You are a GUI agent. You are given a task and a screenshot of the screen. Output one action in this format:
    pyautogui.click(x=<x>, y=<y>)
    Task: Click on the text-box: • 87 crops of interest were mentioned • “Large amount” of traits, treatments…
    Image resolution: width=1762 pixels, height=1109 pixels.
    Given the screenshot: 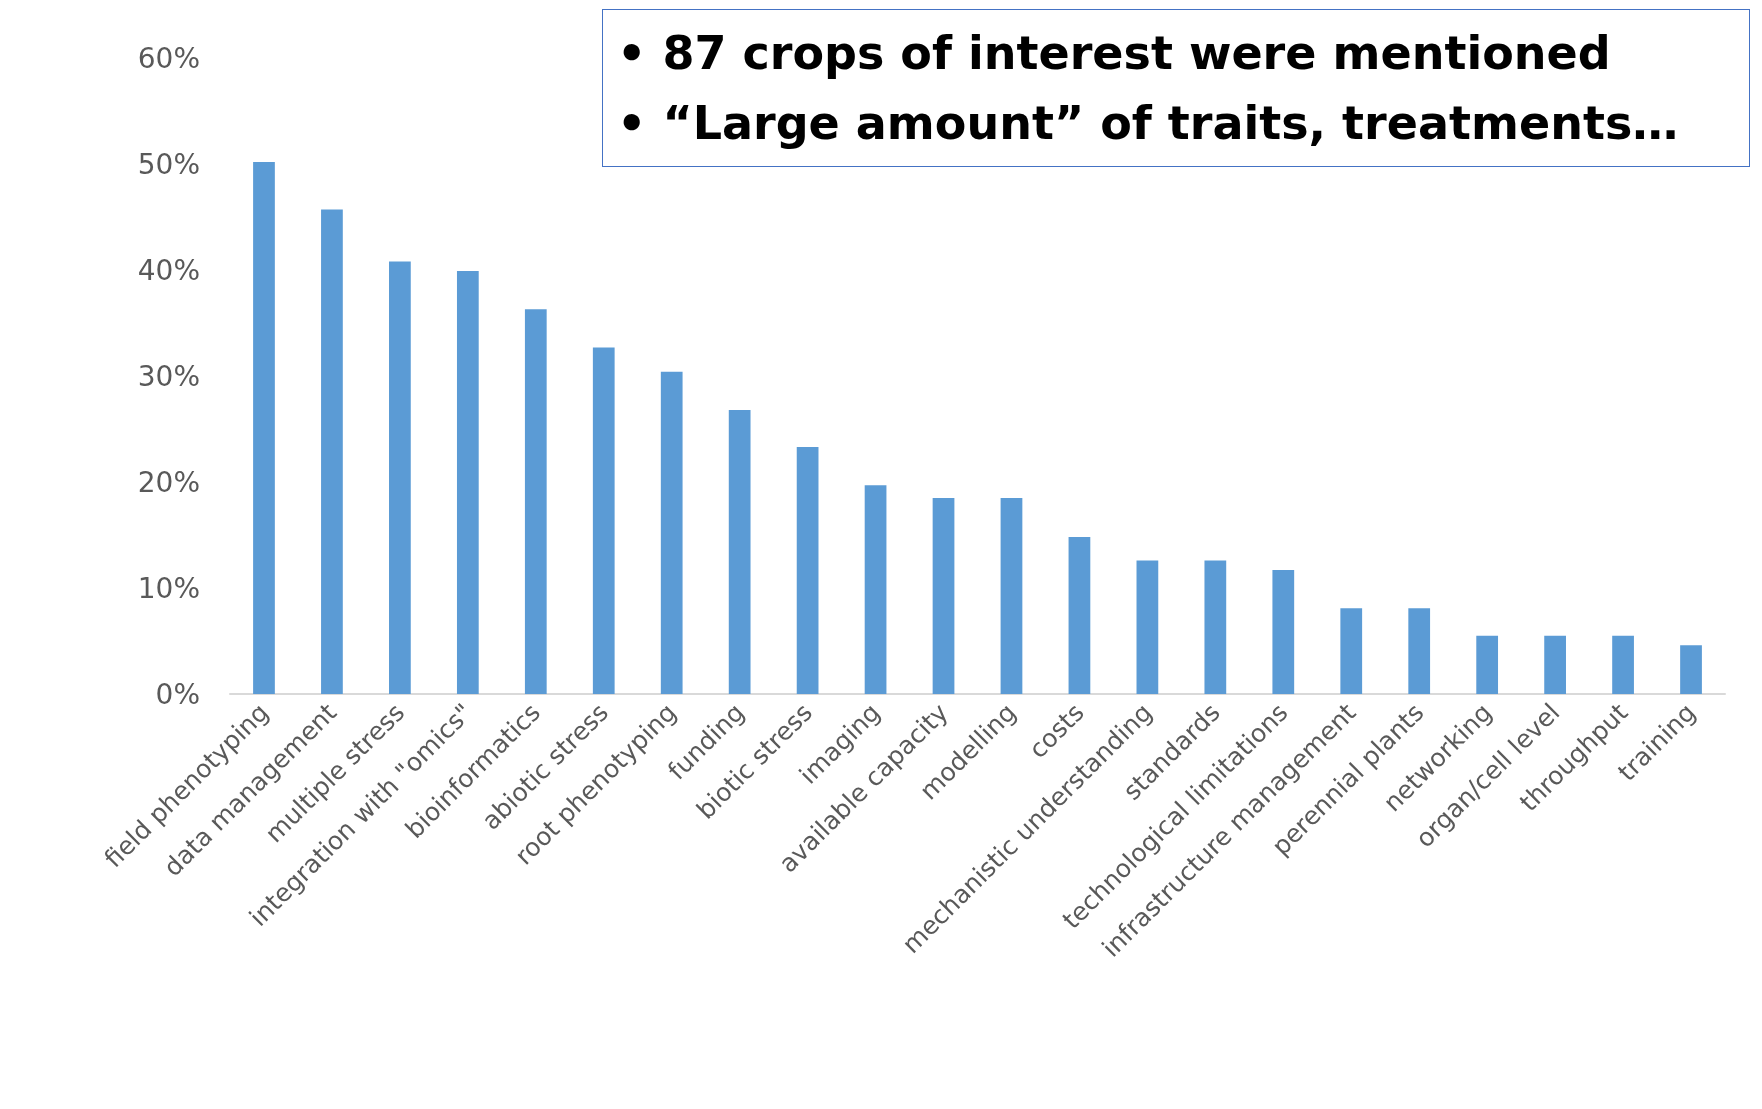 What is the action you would take?
    pyautogui.click(x=1176, y=88)
    